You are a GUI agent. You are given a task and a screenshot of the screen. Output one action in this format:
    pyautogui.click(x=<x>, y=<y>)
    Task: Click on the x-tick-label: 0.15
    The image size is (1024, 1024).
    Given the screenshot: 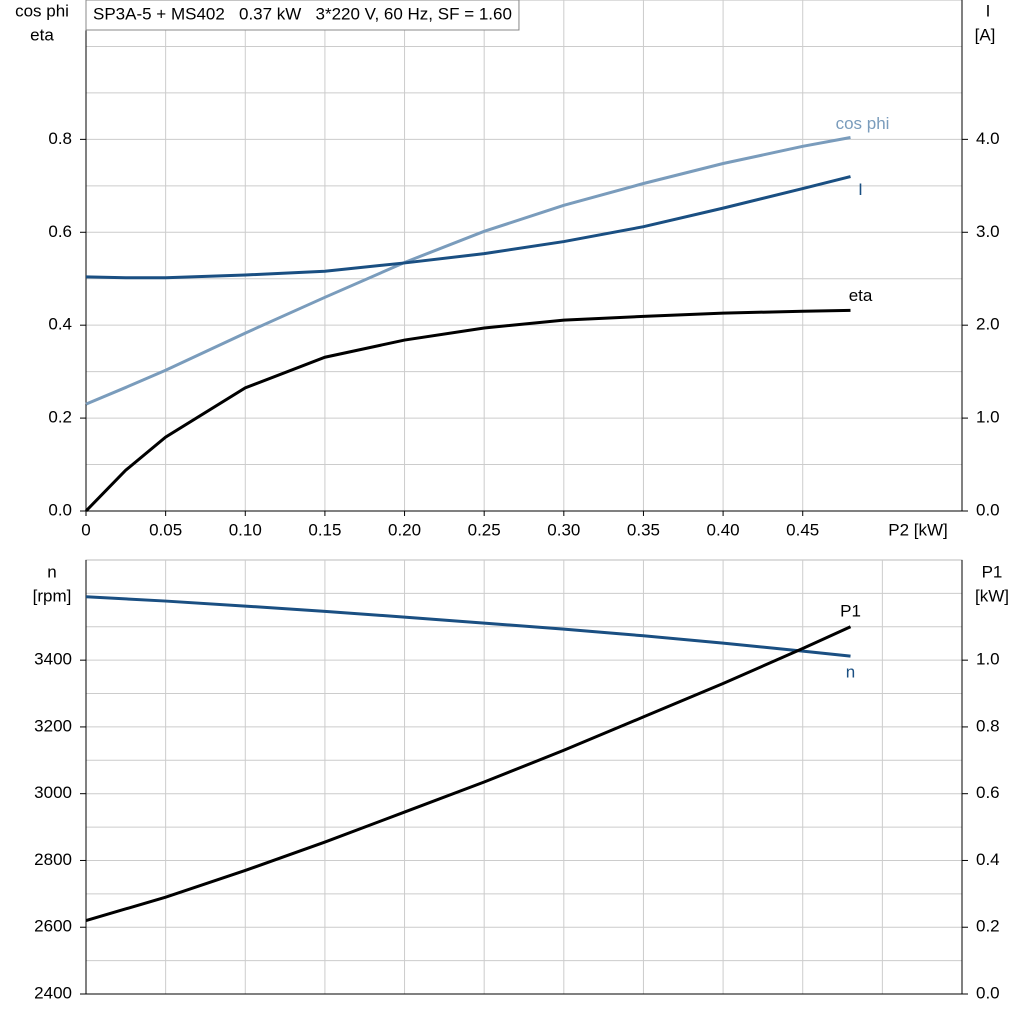 What is the action you would take?
    pyautogui.click(x=324, y=529)
    